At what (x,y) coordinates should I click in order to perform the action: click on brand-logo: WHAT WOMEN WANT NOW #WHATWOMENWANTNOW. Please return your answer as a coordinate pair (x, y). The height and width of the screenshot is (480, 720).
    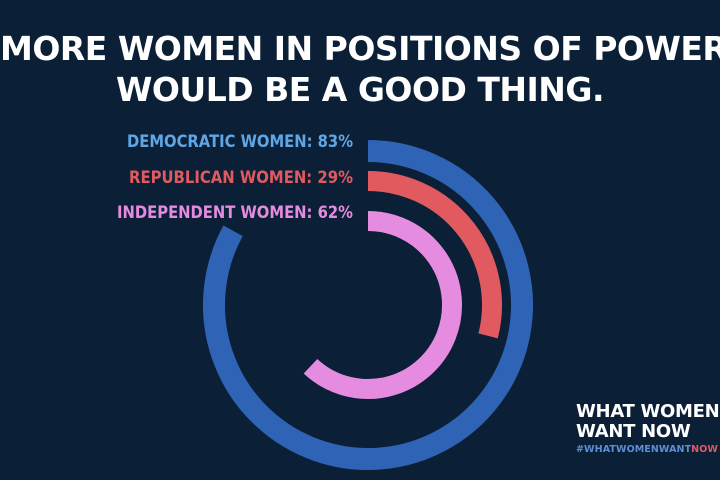
    Looking at the image, I should click on (648, 429).